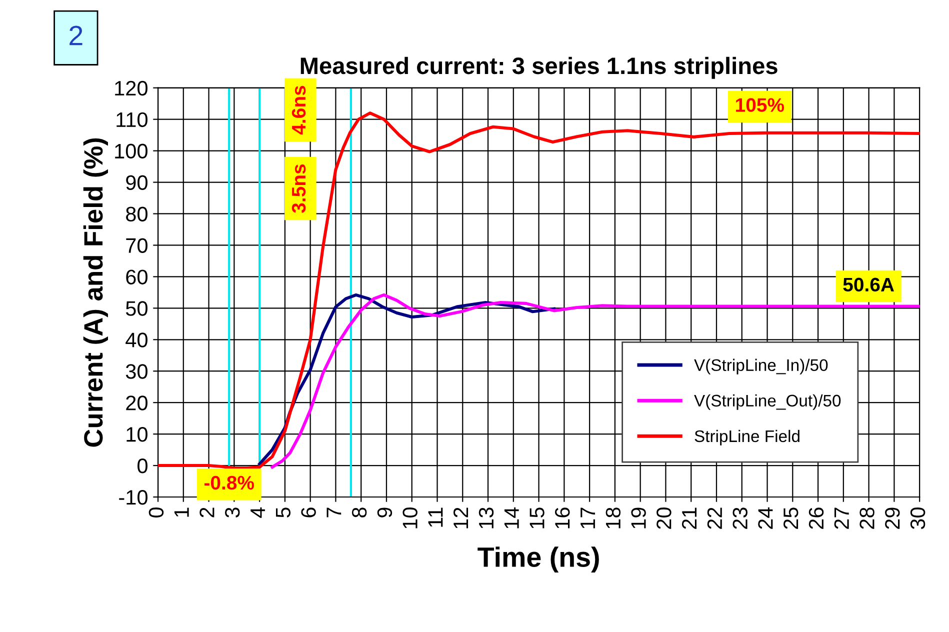 The image size is (949, 632). I want to click on legend-label: StripLine Field, so click(747, 438).